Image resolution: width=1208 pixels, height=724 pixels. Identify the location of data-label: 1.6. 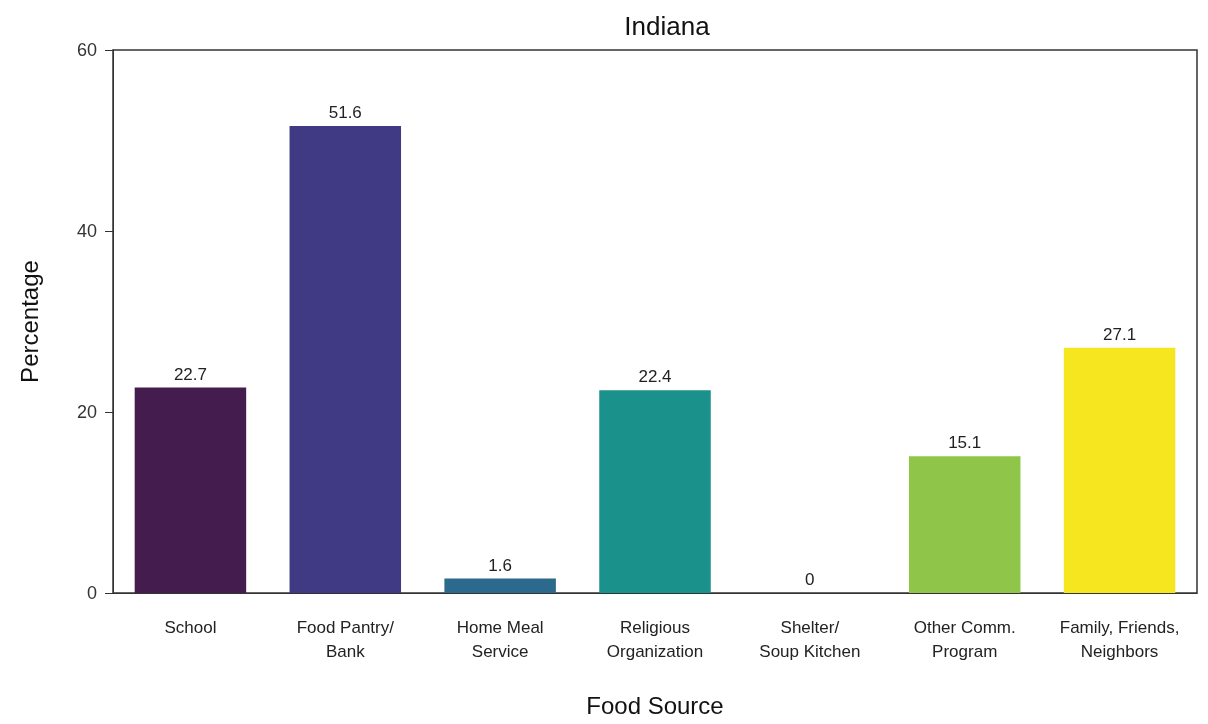
(500, 565).